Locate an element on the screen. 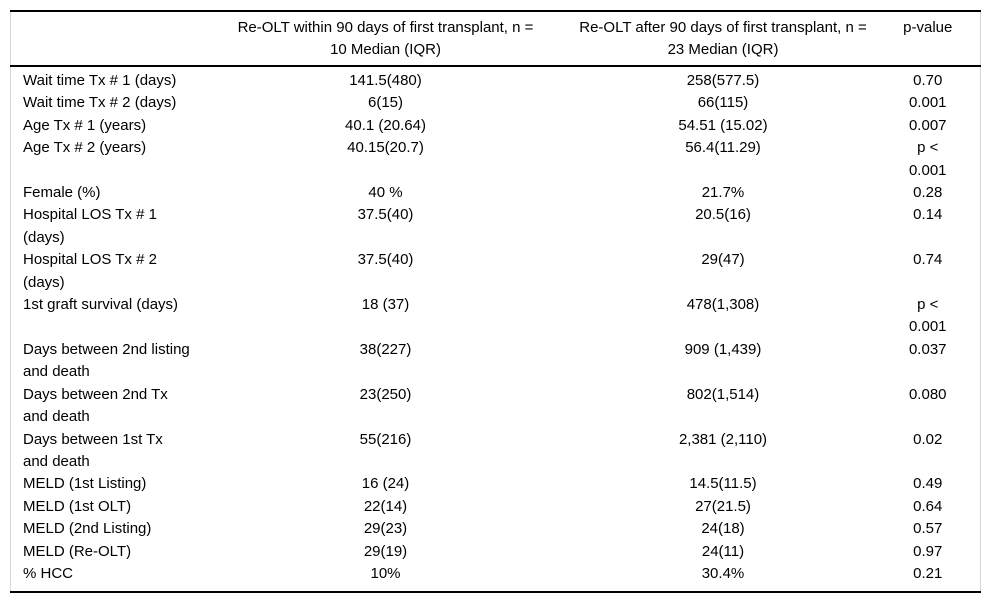 The image size is (992, 598). value-within-90: 141.5(480) is located at coordinates (385, 80).